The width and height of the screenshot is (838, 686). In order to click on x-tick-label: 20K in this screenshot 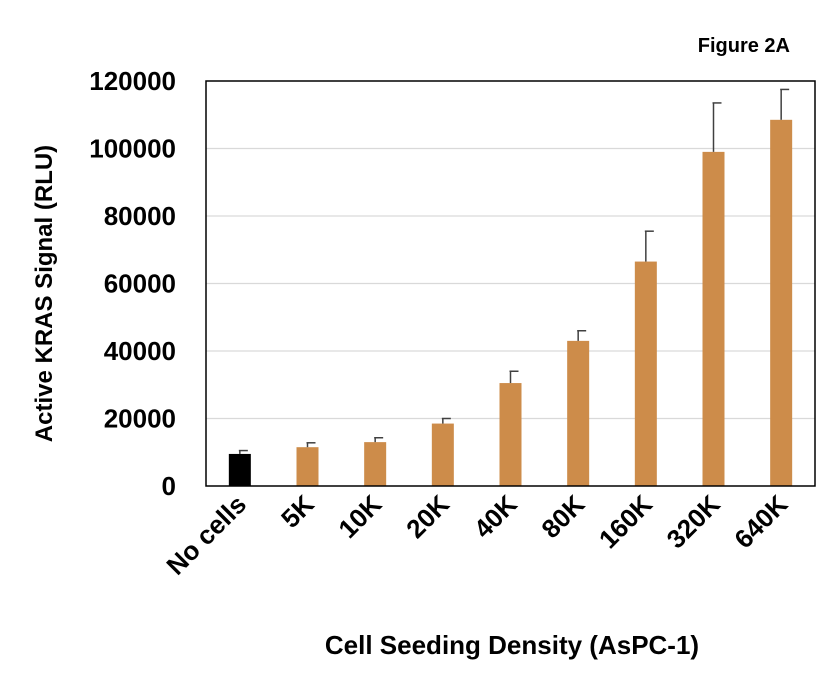, I will do `click(427, 516)`.